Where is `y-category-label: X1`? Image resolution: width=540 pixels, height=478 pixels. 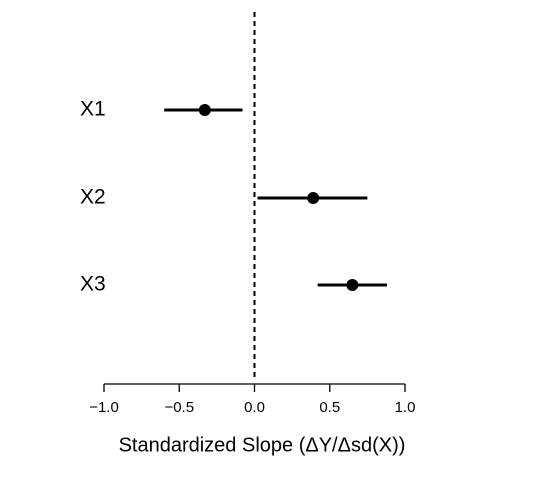
y-category-label: X1 is located at coordinates (93, 109).